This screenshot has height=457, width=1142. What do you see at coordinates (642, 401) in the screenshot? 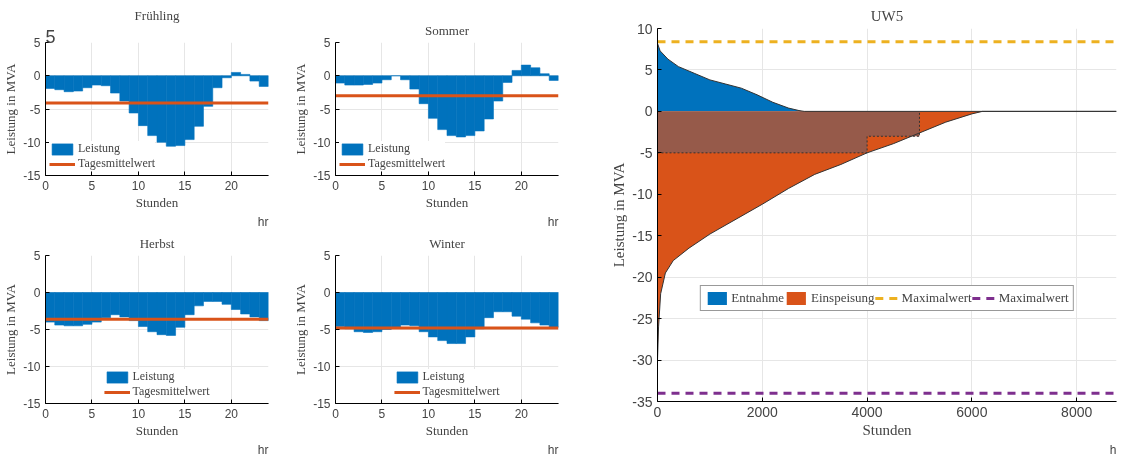
I see `y-tick-label: -35` at bounding box center [642, 401].